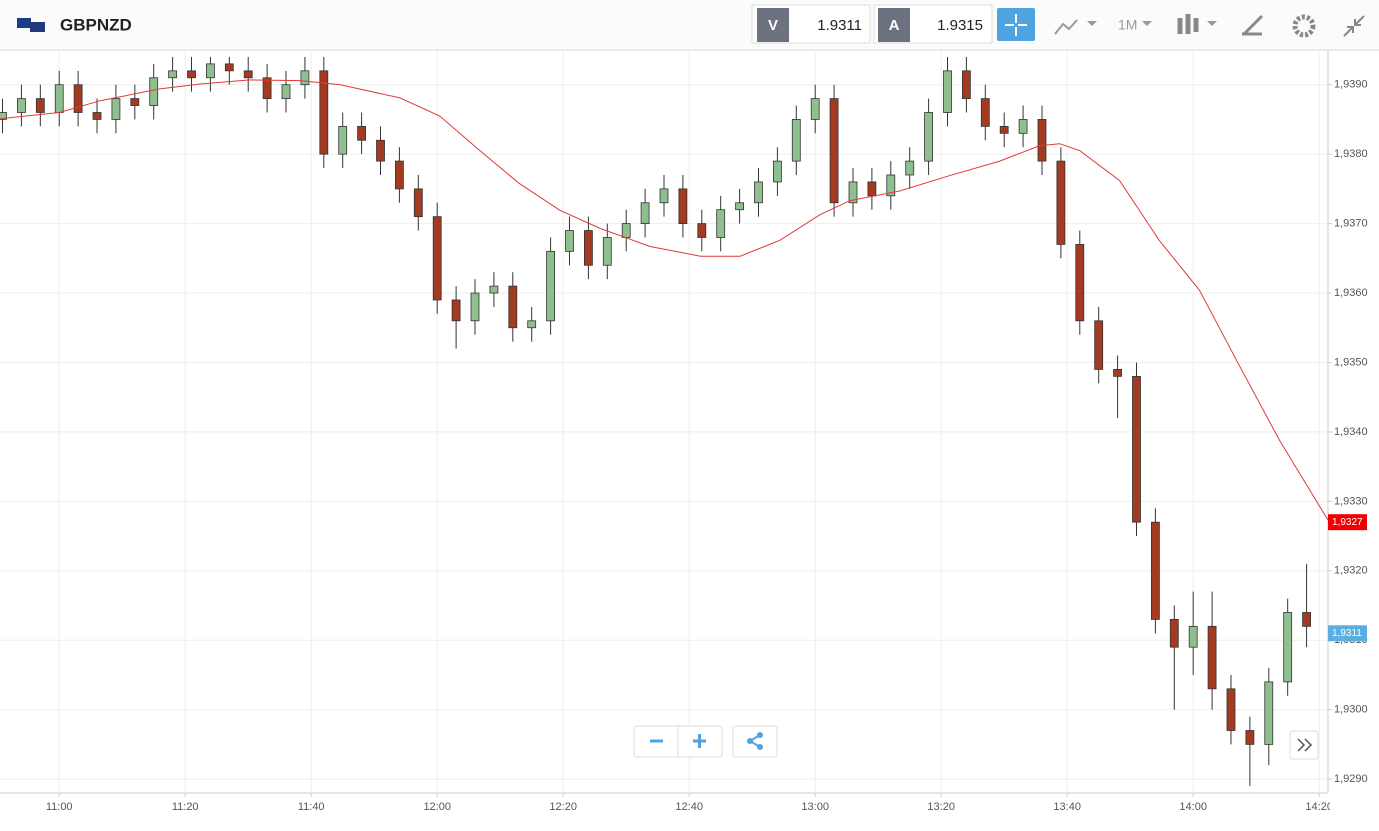  I want to click on y-tick-label: 1,9330, so click(1351, 501).